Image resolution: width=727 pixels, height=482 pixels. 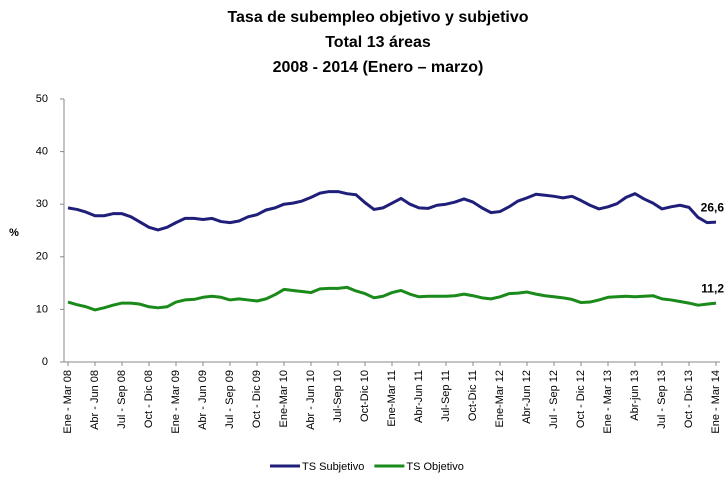 I want to click on y-tick-label: 20, so click(x=42, y=257).